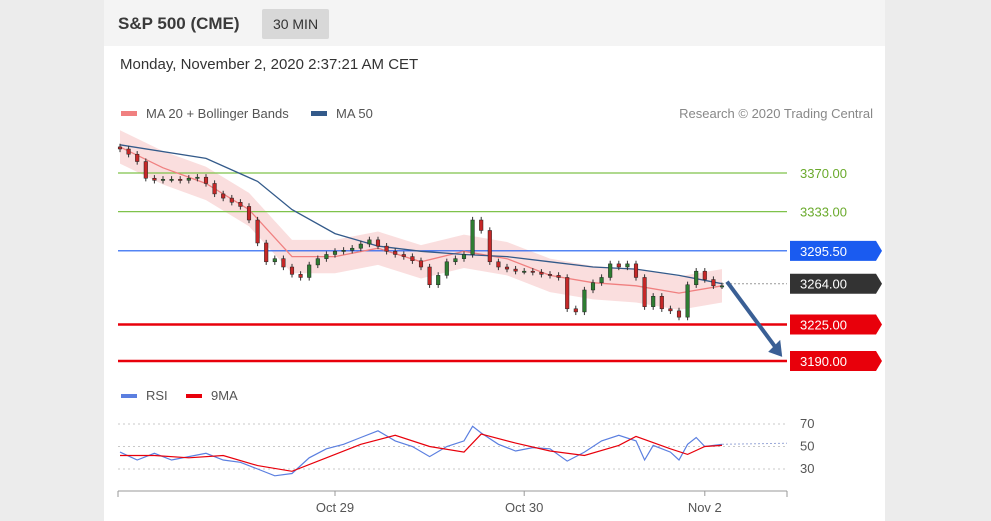 Image resolution: width=991 pixels, height=521 pixels. Describe the element at coordinates (452, 502) in the screenshot. I see `time-axis: Oct 29 Oct 30 Nov 2` at that location.